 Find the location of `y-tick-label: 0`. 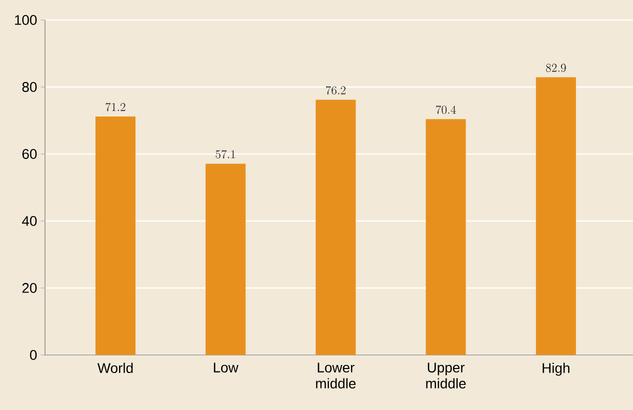

y-tick-label: 0 is located at coordinates (33, 355).